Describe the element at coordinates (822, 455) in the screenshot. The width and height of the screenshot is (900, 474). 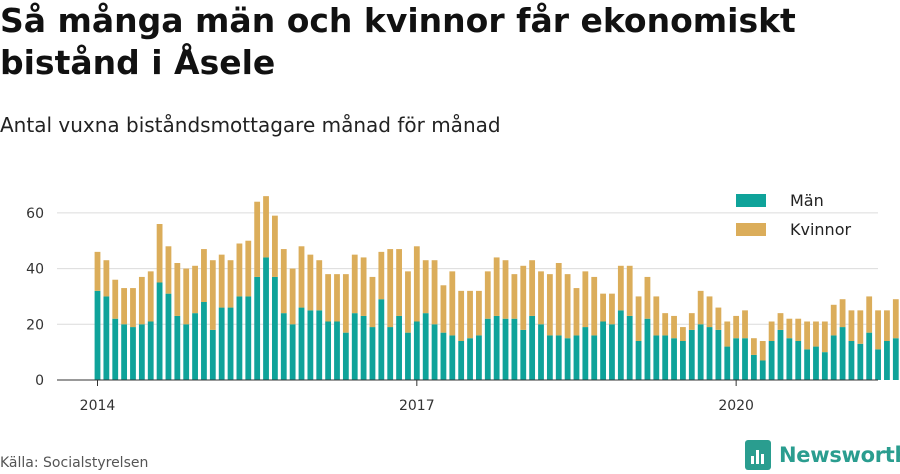
I see `newsworthy-logo: Newsworthy` at that location.